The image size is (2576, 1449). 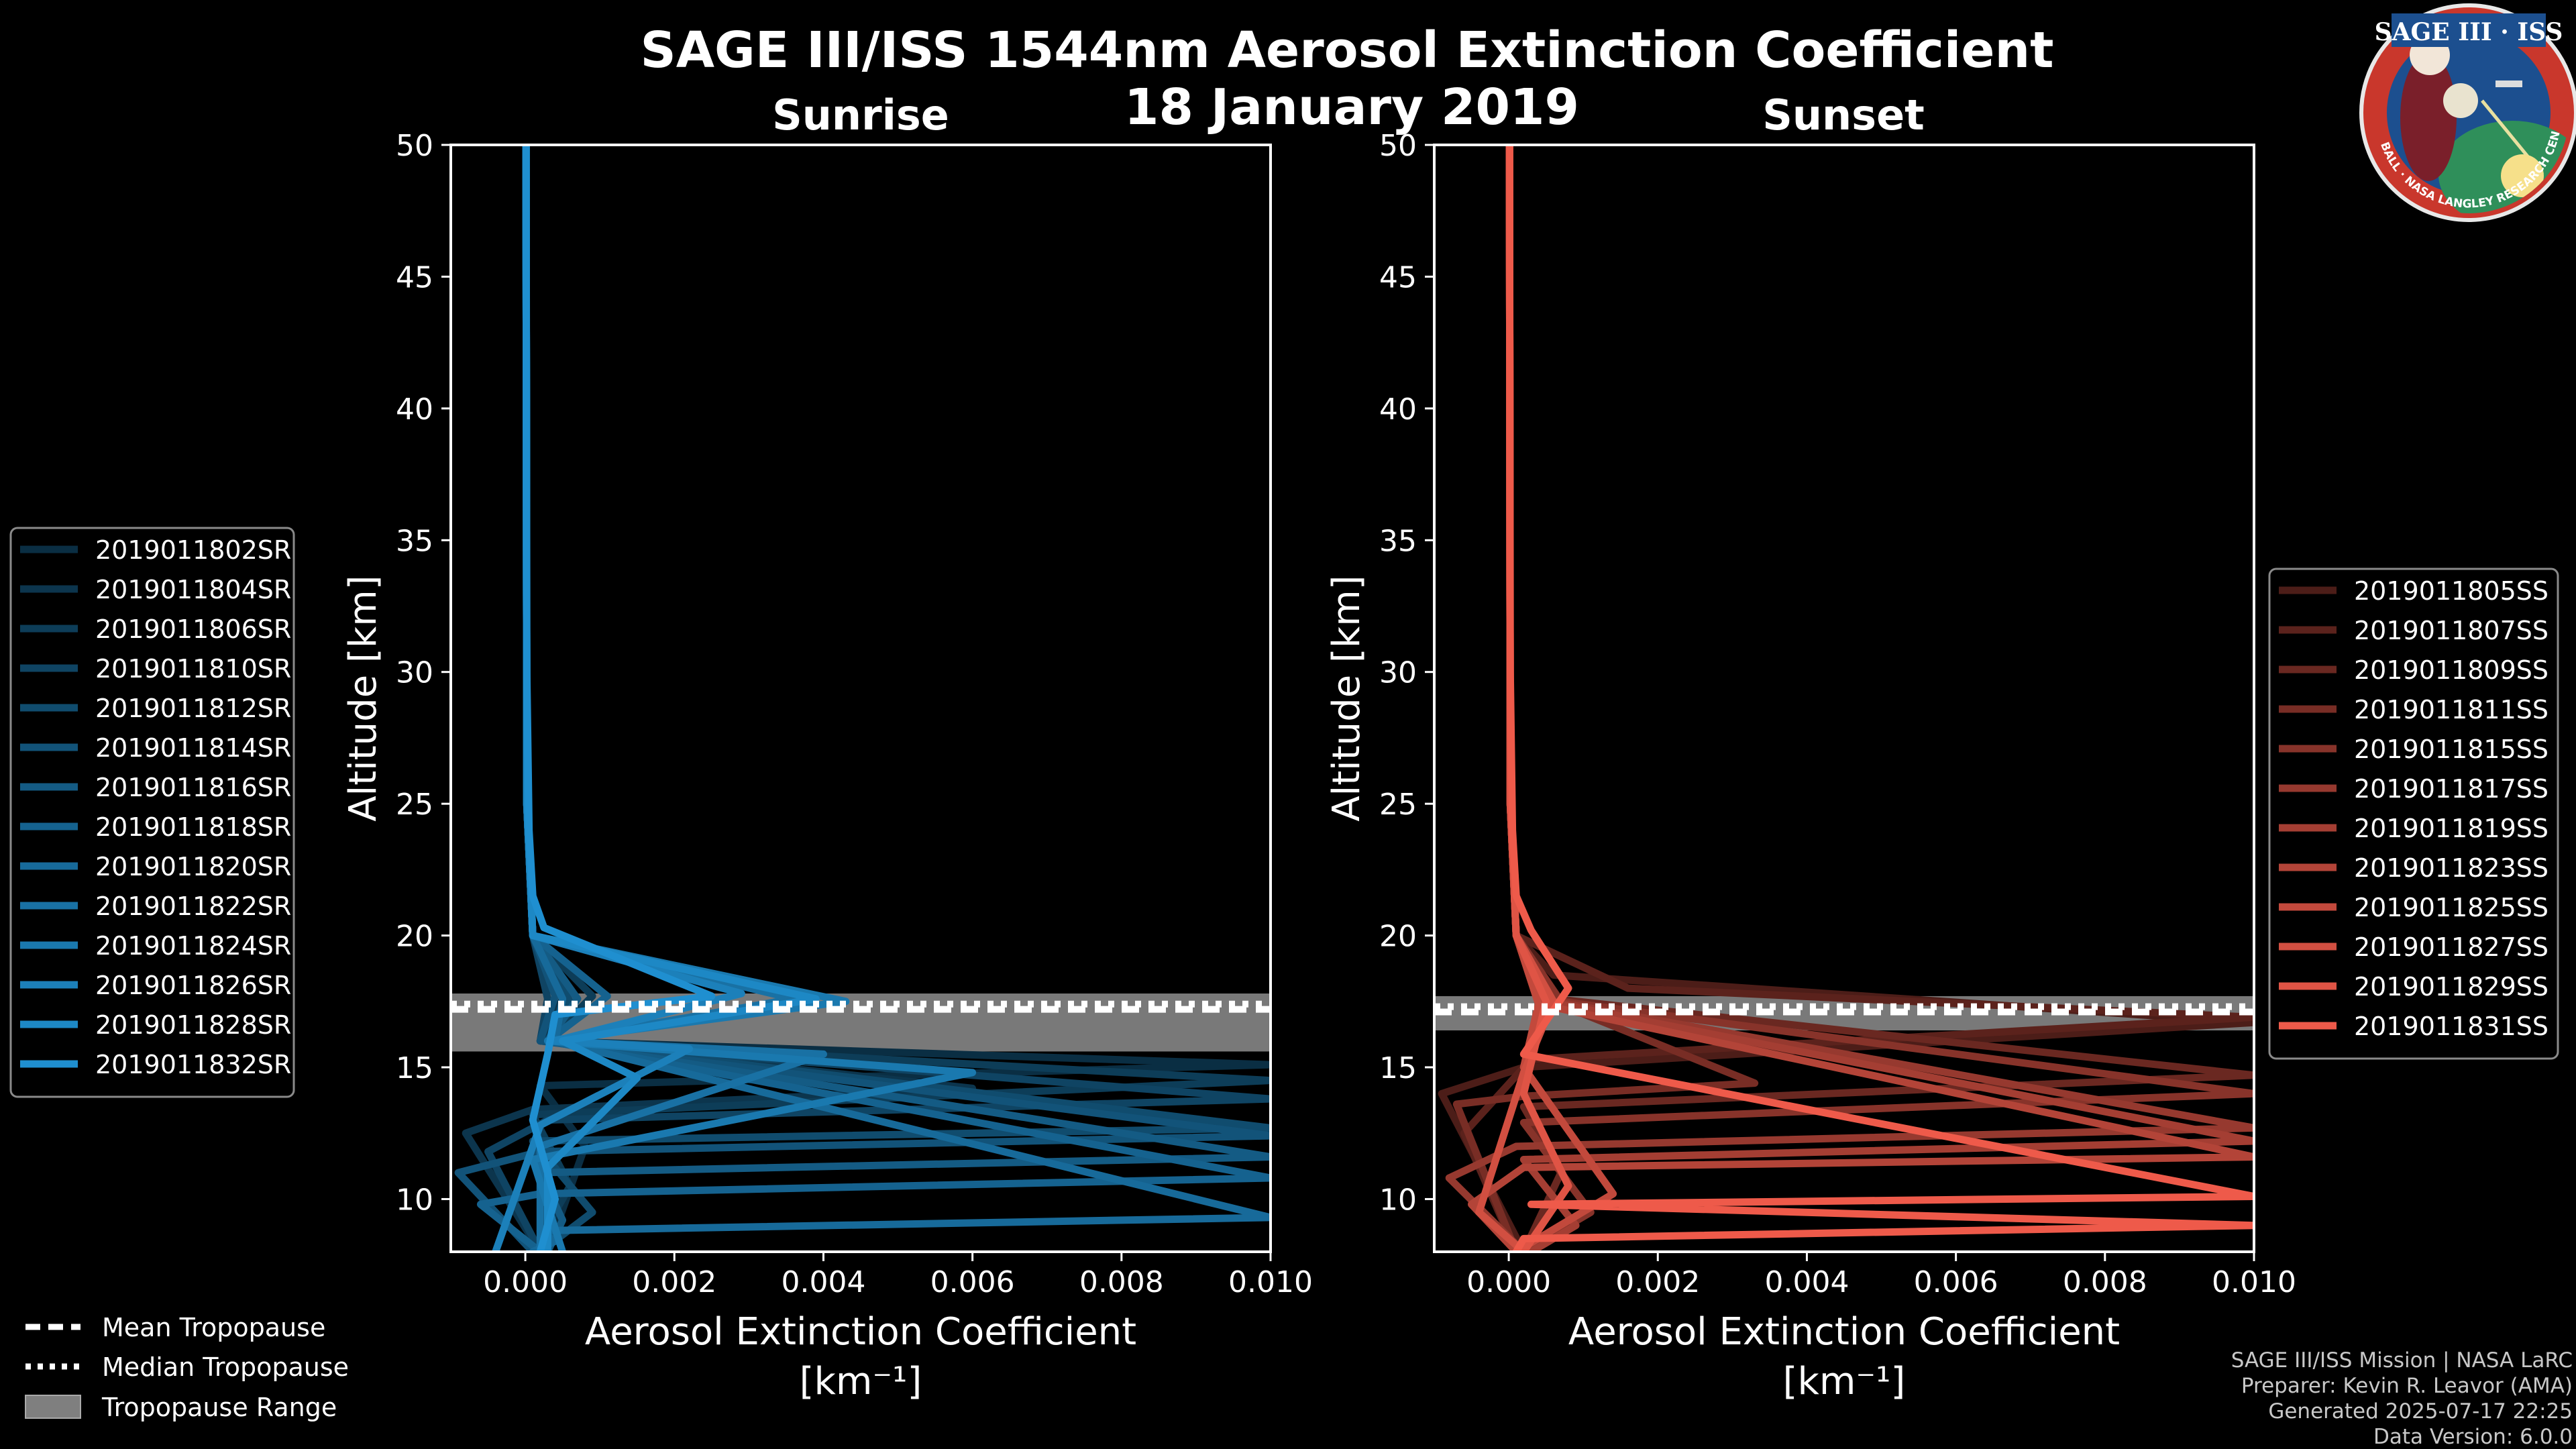 What do you see at coordinates (2451, 709) in the screenshot?
I see `legend-label-2019011811SS: 2019011811SS` at bounding box center [2451, 709].